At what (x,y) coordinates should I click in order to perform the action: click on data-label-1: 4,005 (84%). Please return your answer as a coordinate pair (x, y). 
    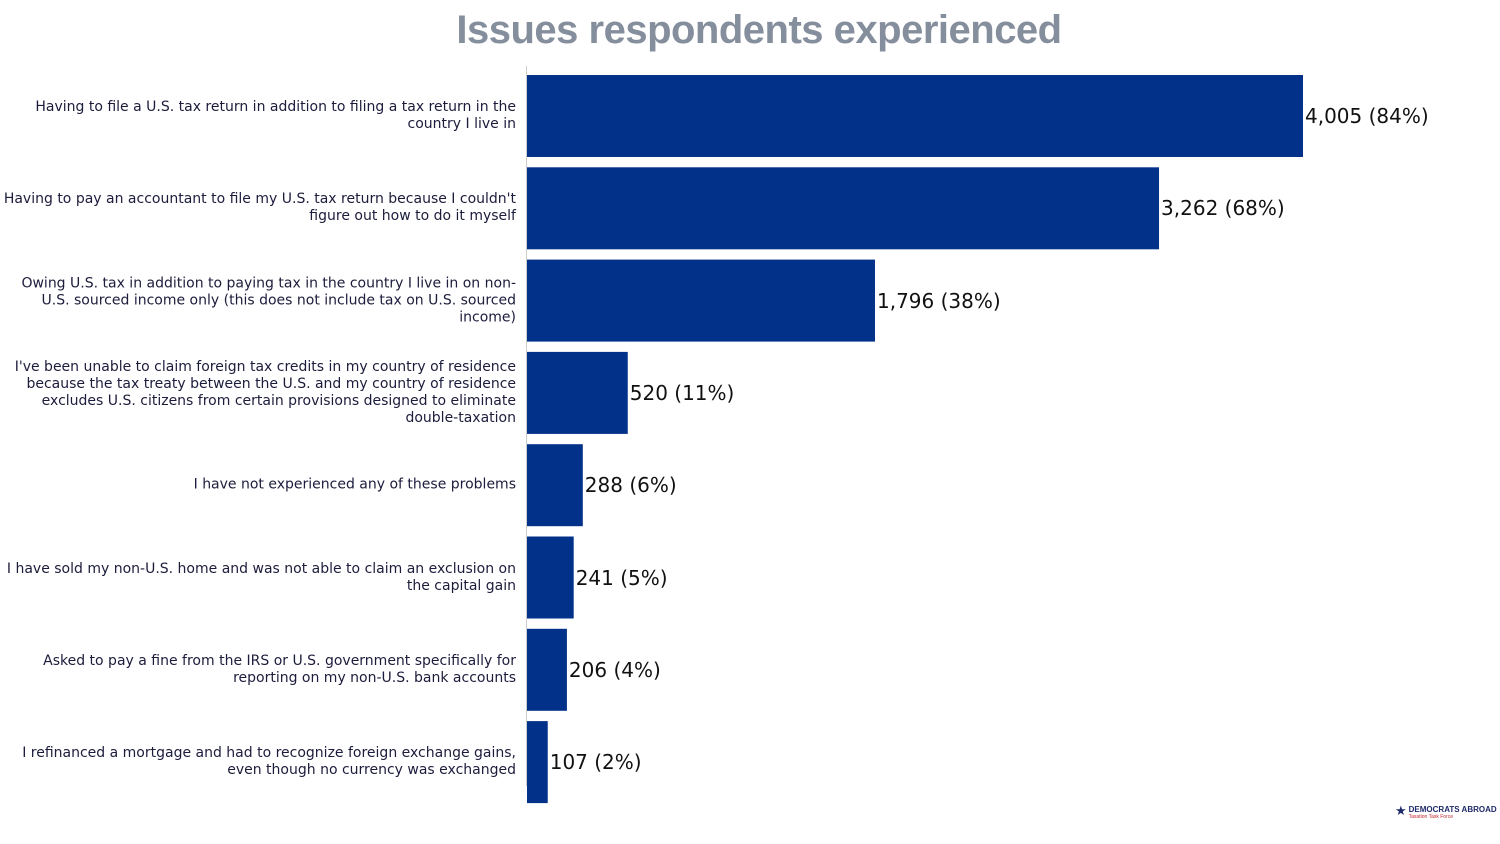
    Looking at the image, I should click on (1367, 116).